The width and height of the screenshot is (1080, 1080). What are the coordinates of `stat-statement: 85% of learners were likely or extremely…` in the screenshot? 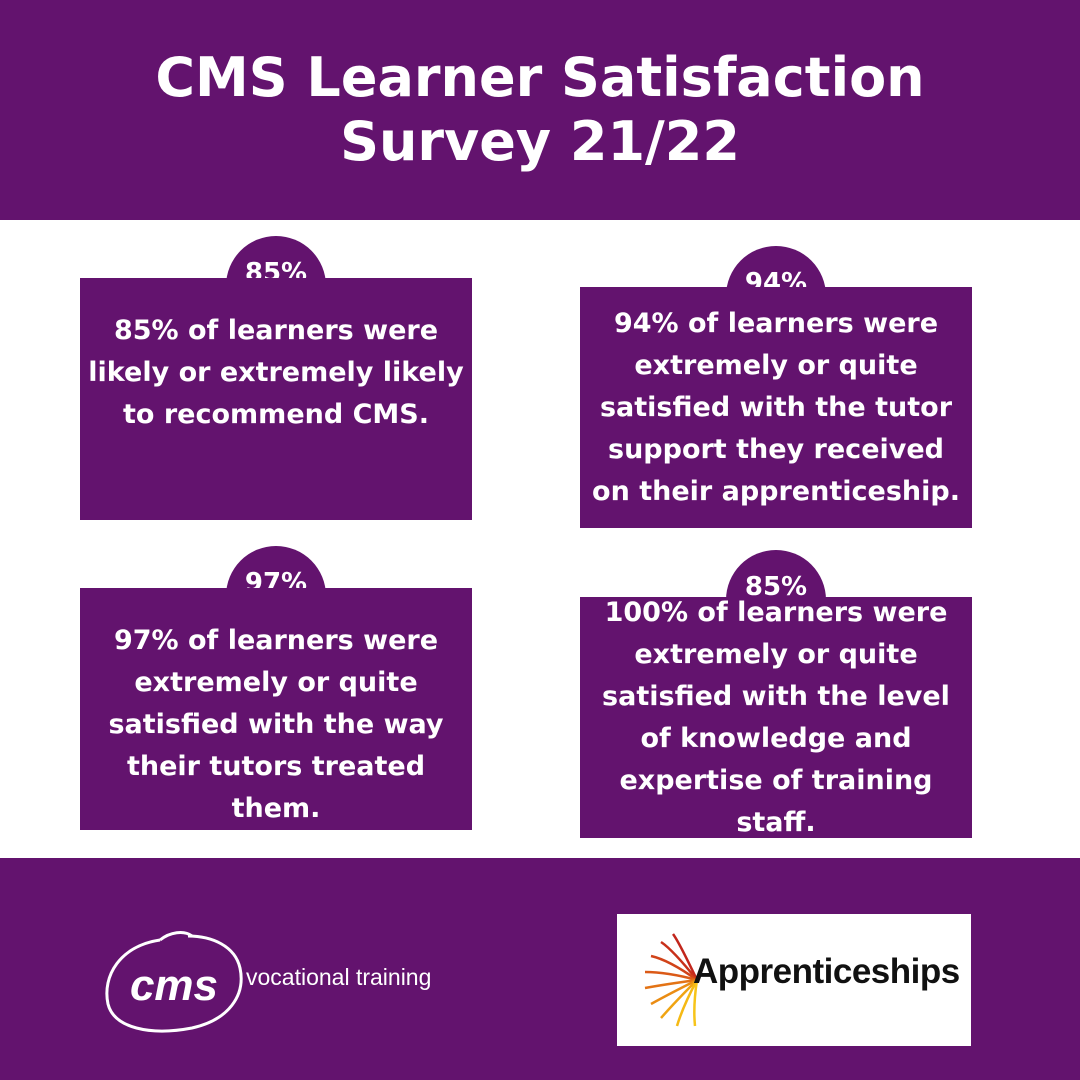 It's located at (276, 372).